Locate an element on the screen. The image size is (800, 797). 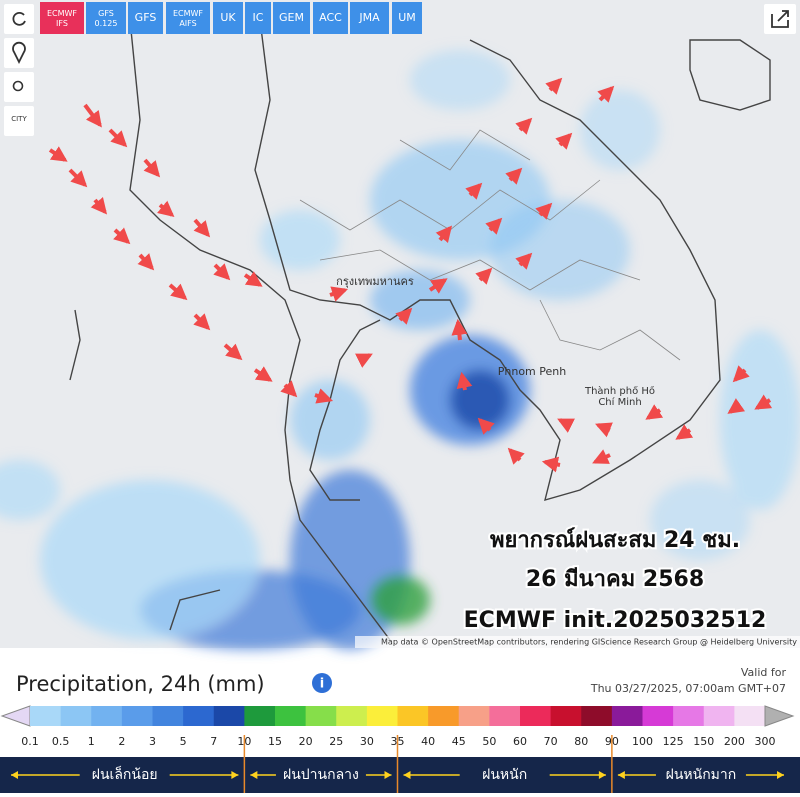
valid-time: Thu 03/27/2025, 07:00am GMT+07 is located at coordinates (688, 688).